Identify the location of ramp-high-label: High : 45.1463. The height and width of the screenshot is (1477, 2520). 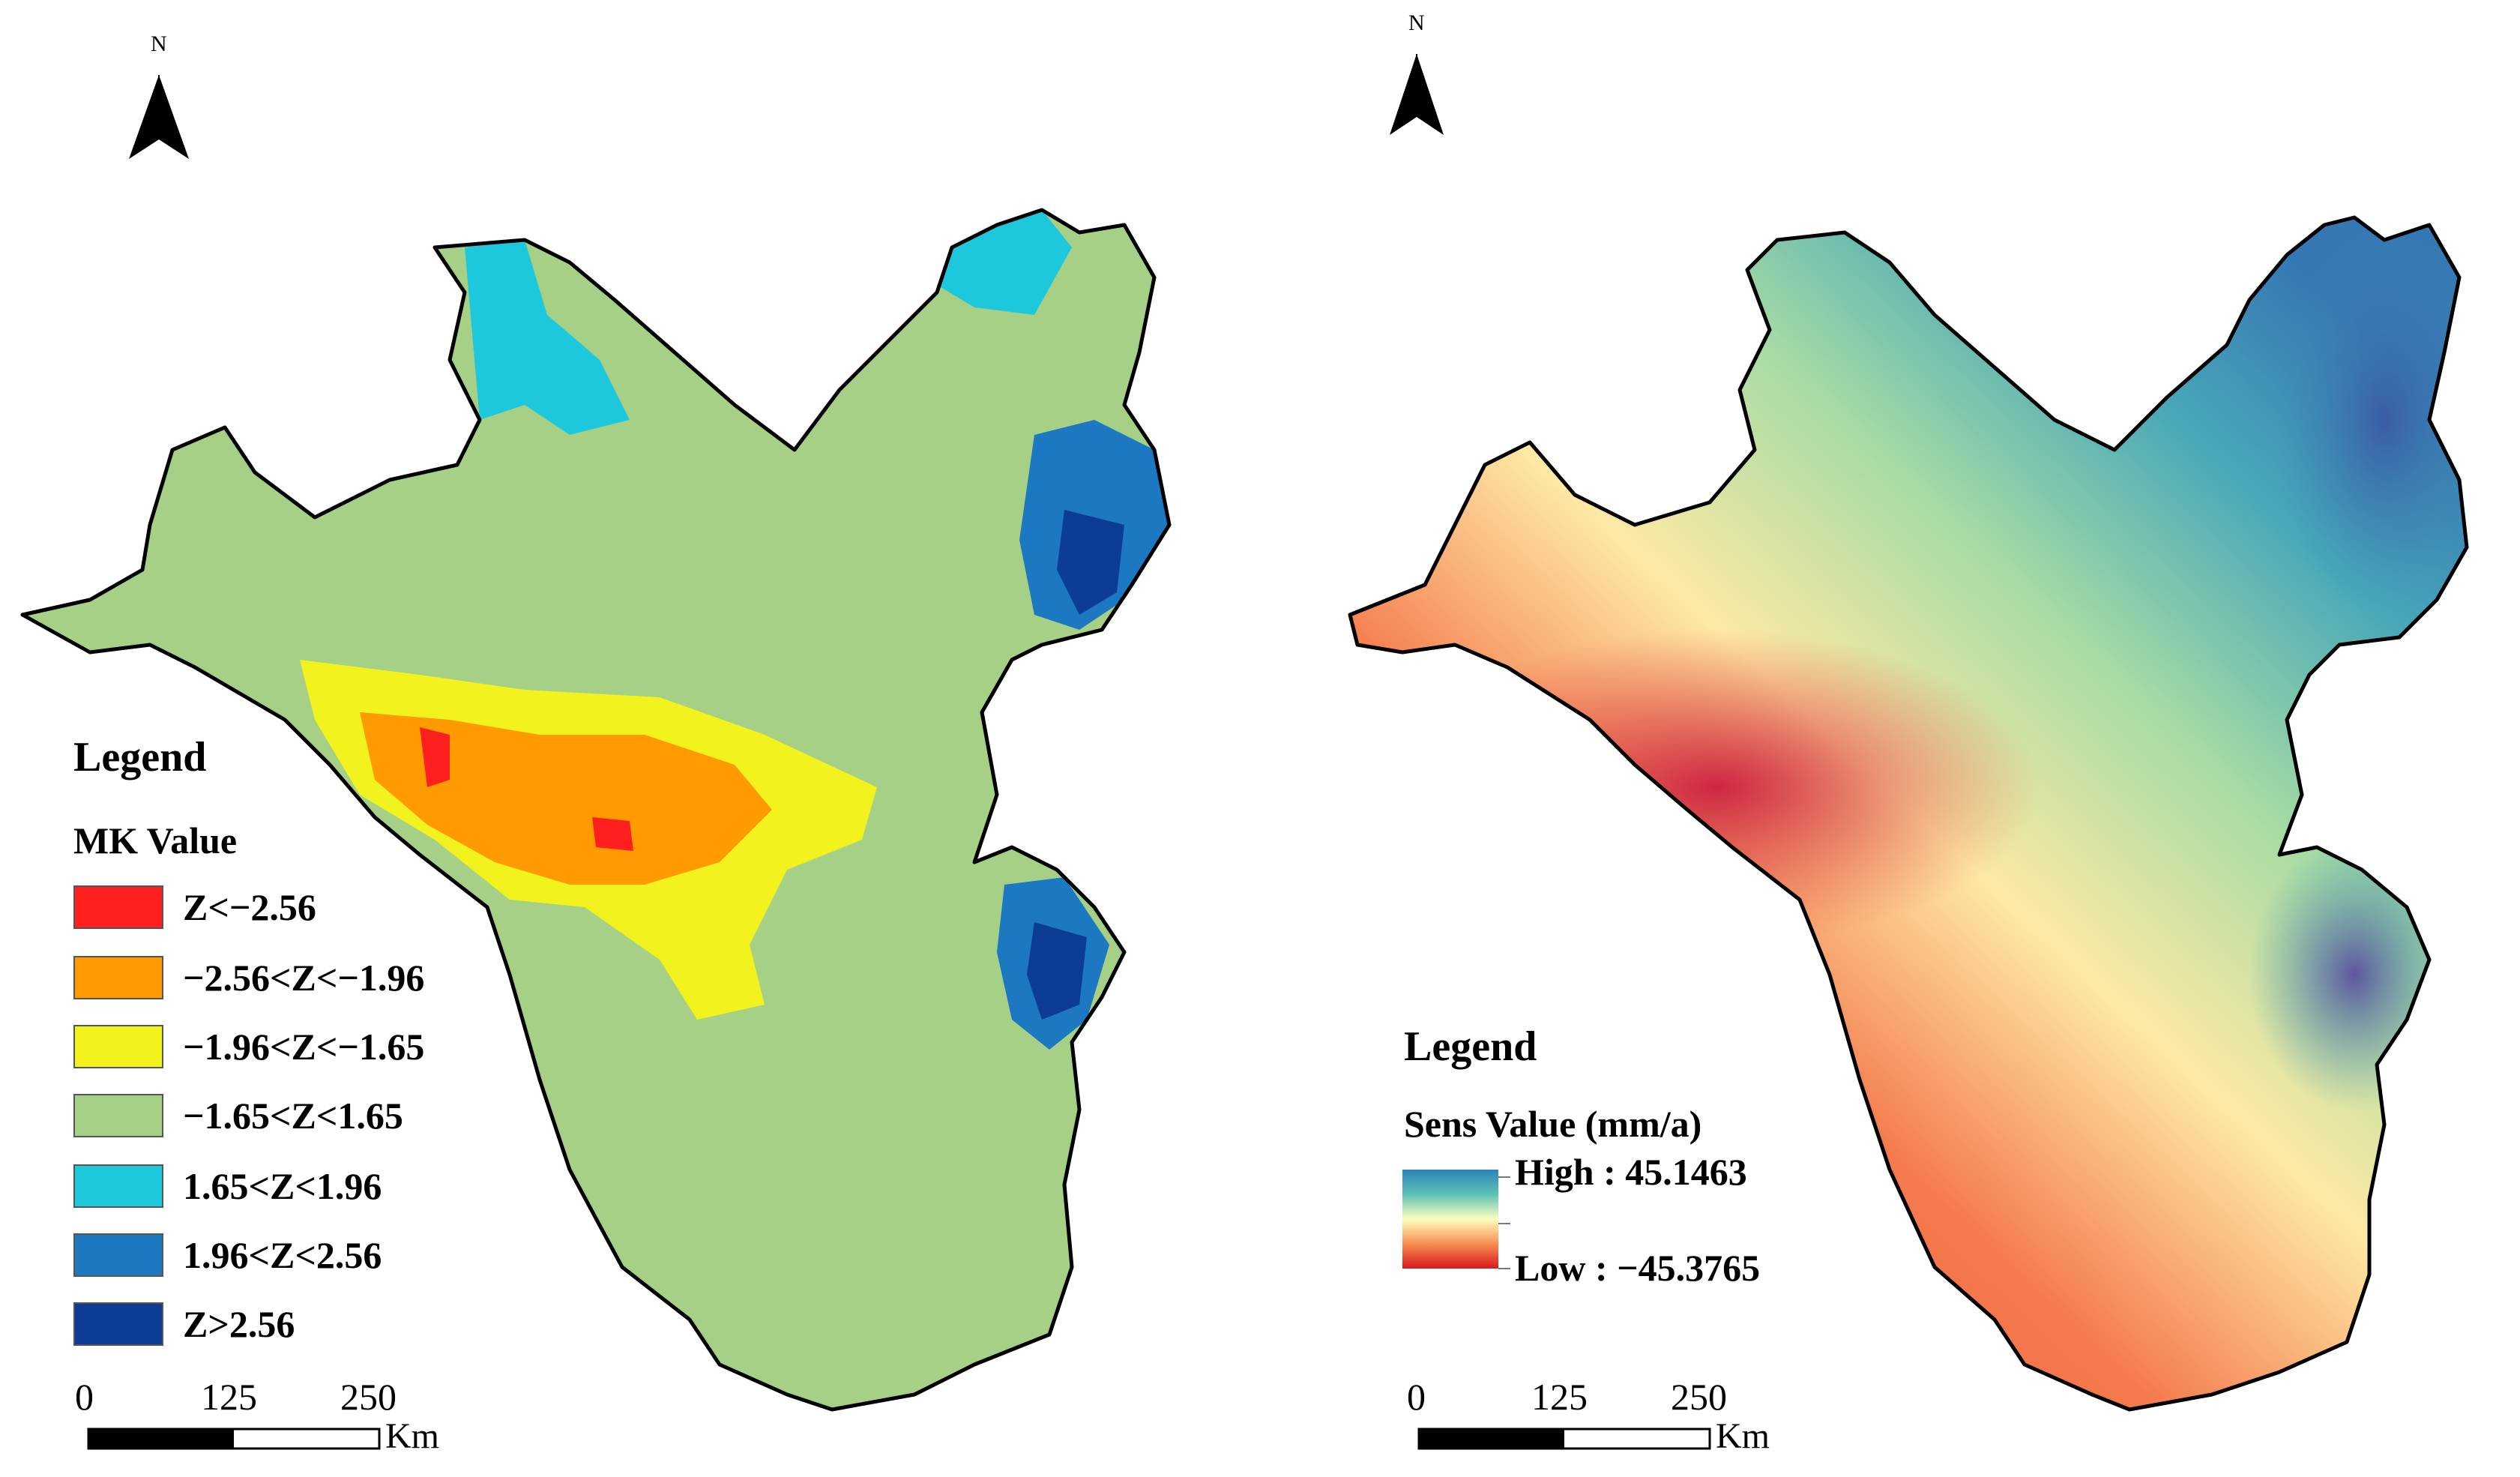
(1631, 1172).